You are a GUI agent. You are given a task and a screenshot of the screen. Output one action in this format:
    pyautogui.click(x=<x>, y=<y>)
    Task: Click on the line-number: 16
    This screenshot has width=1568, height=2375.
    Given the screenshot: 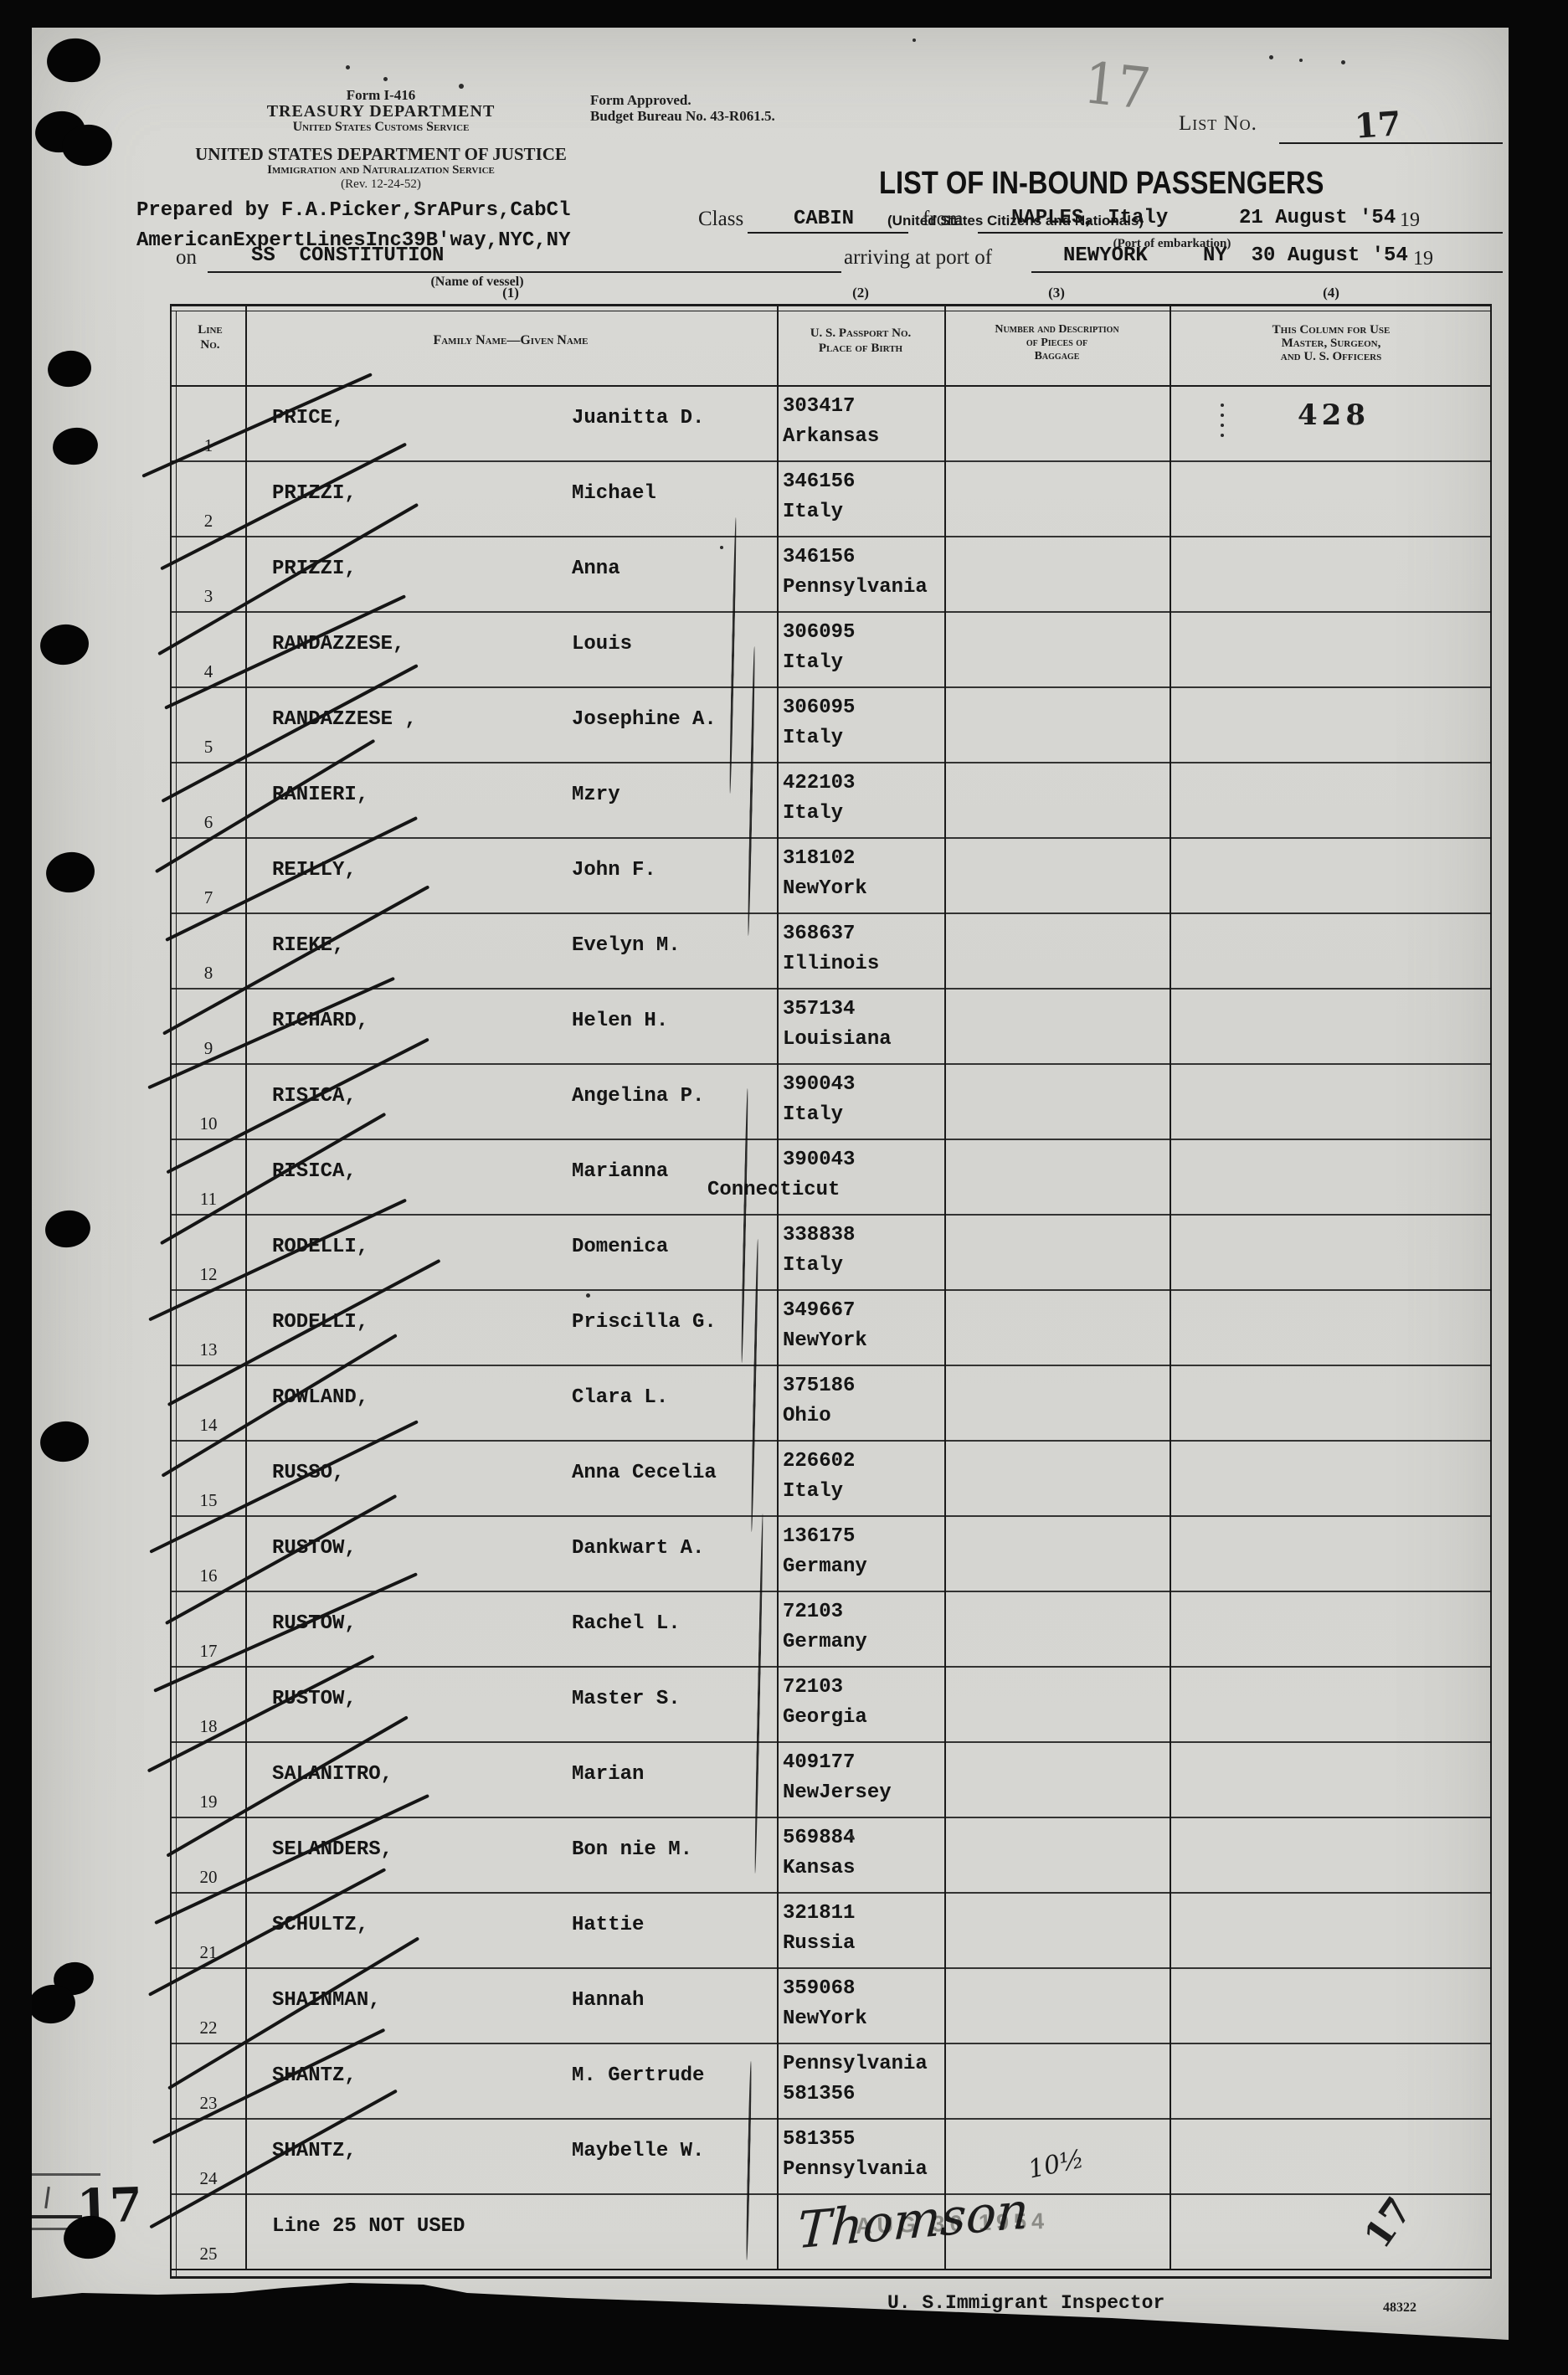 What is the action you would take?
    pyautogui.click(x=208, y=1575)
    